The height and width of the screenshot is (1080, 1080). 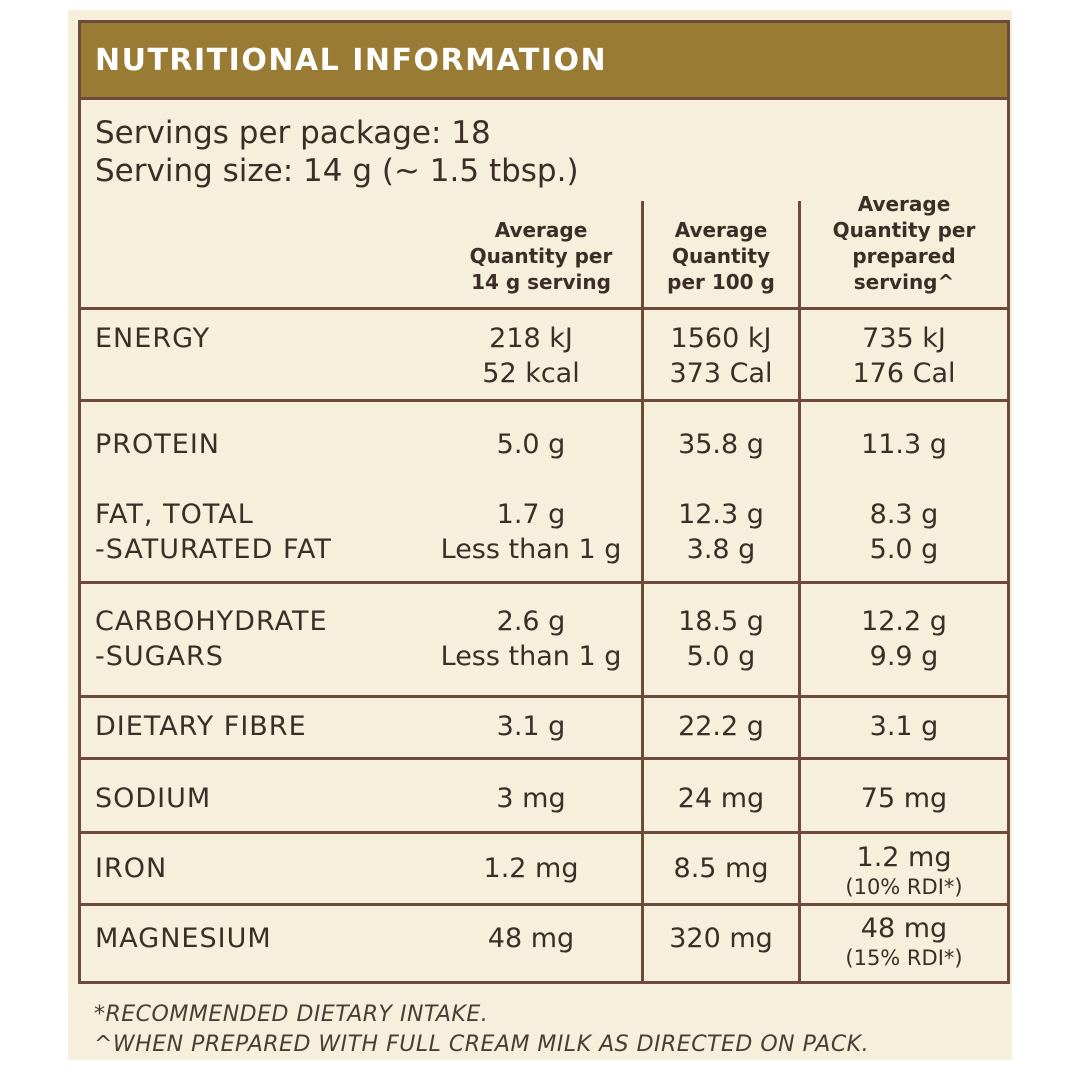 What do you see at coordinates (904, 798) in the screenshot?
I see `sodium-per-prepared: 75 mg` at bounding box center [904, 798].